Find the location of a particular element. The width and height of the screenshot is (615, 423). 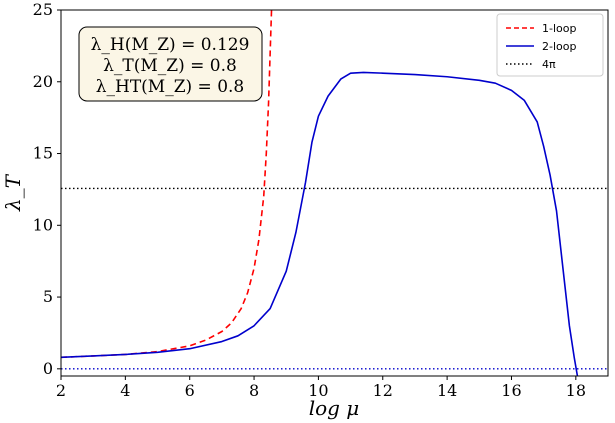

annotation-line-2: λ_T(M_Z) = 0.8 is located at coordinates (170, 66).